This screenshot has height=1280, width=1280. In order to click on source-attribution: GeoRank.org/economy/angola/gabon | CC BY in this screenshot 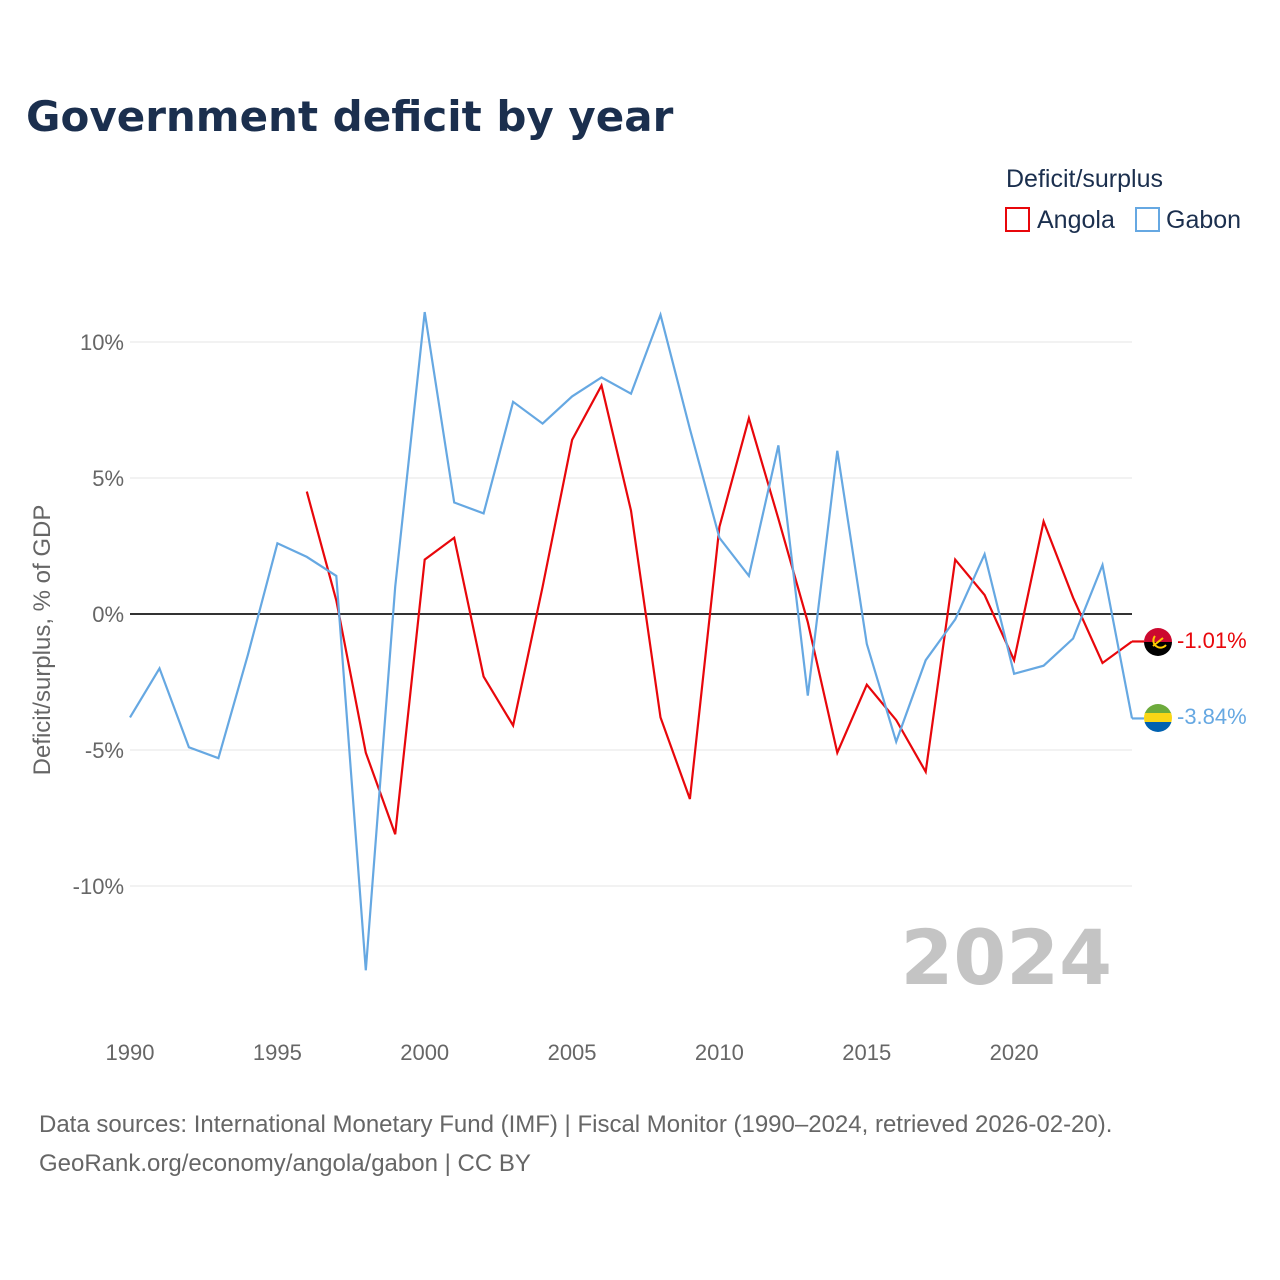, I will do `click(285, 1163)`.